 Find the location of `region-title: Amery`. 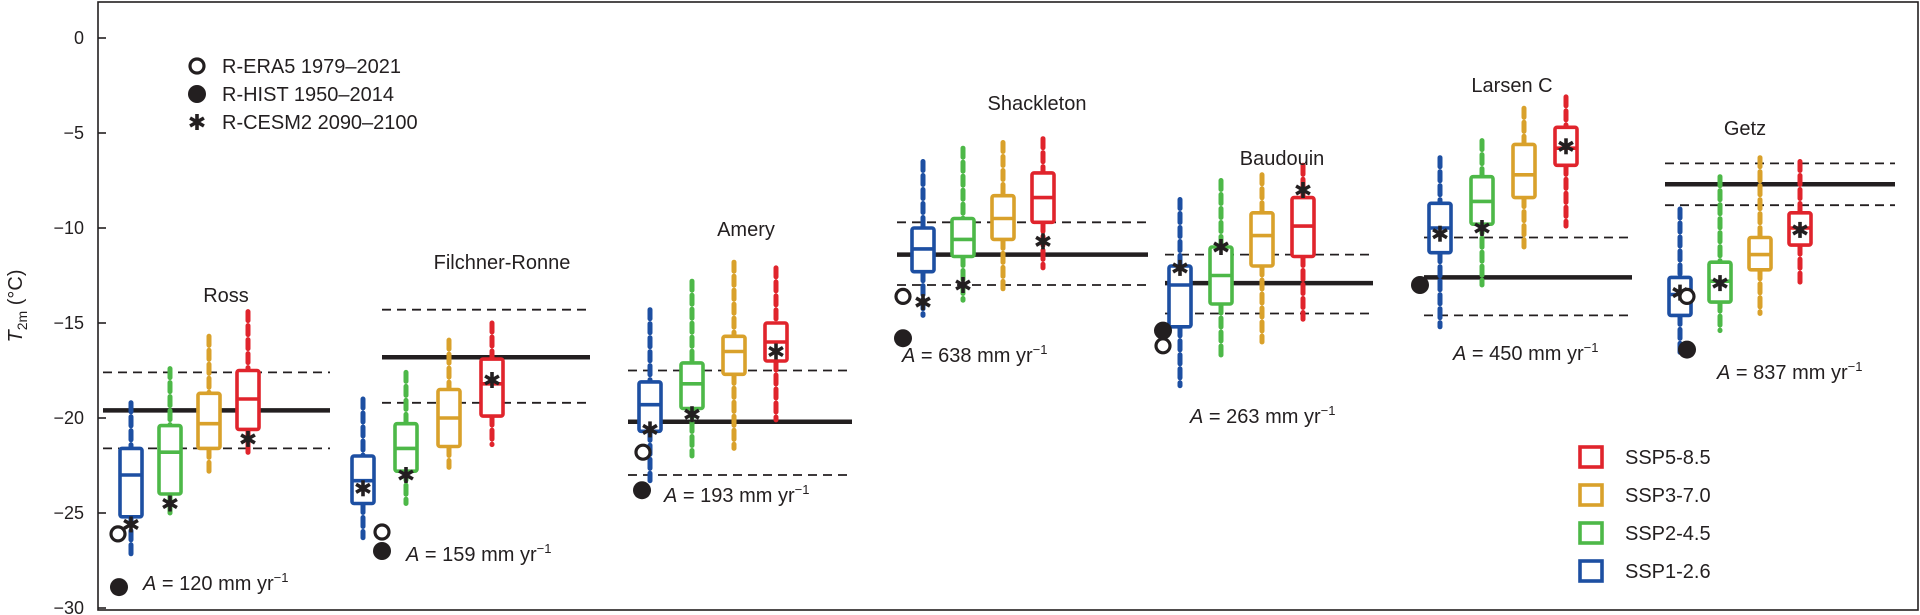

region-title: Amery is located at coordinates (746, 230).